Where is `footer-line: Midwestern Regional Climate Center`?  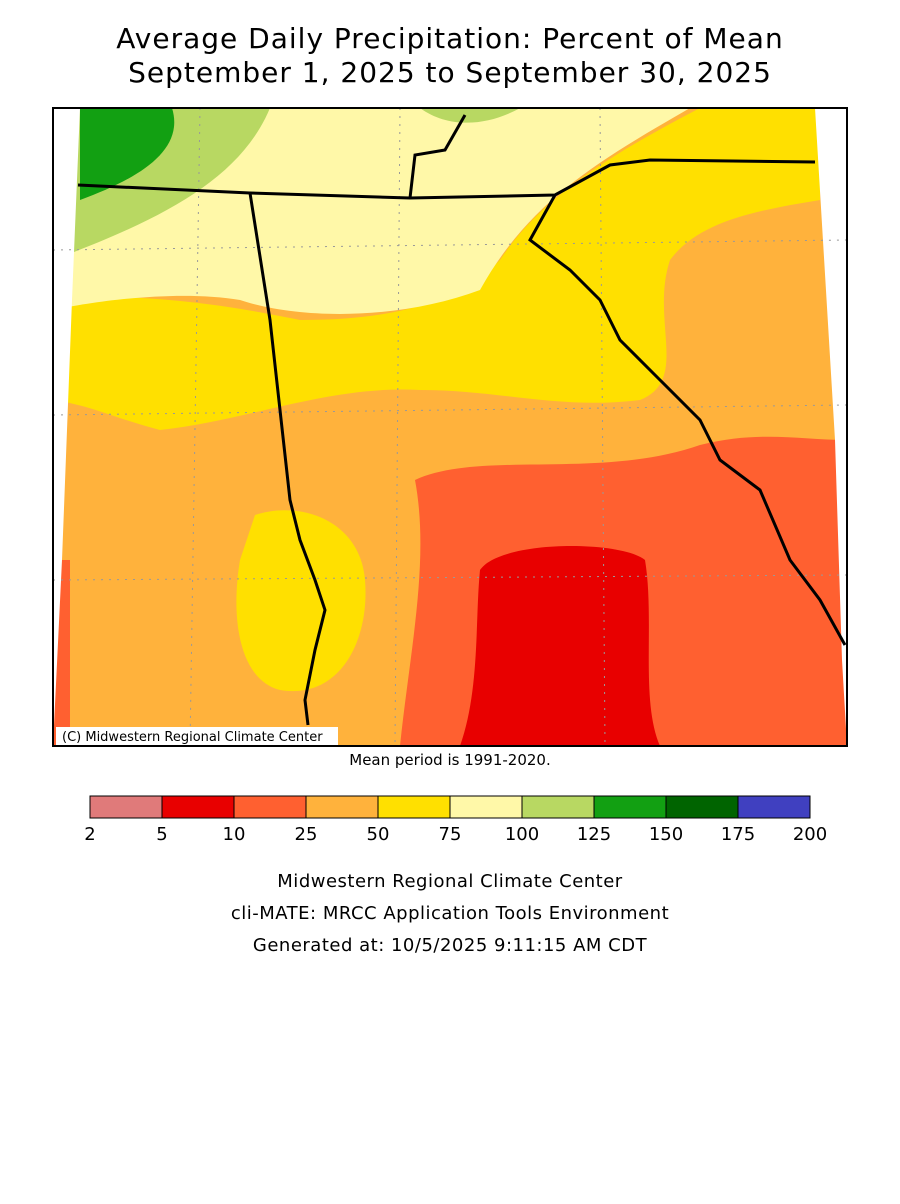 footer-line: Midwestern Regional Climate Center is located at coordinates (450, 881).